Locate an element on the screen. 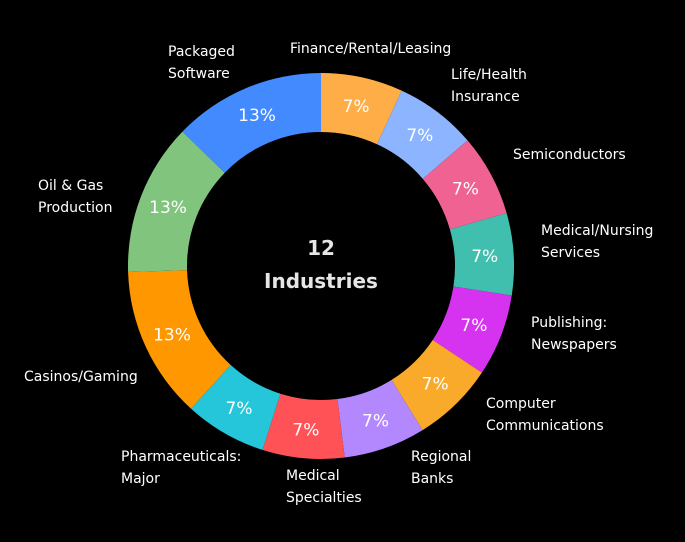 The height and width of the screenshot is (542, 685). category-label: Computer Communications is located at coordinates (545, 415).